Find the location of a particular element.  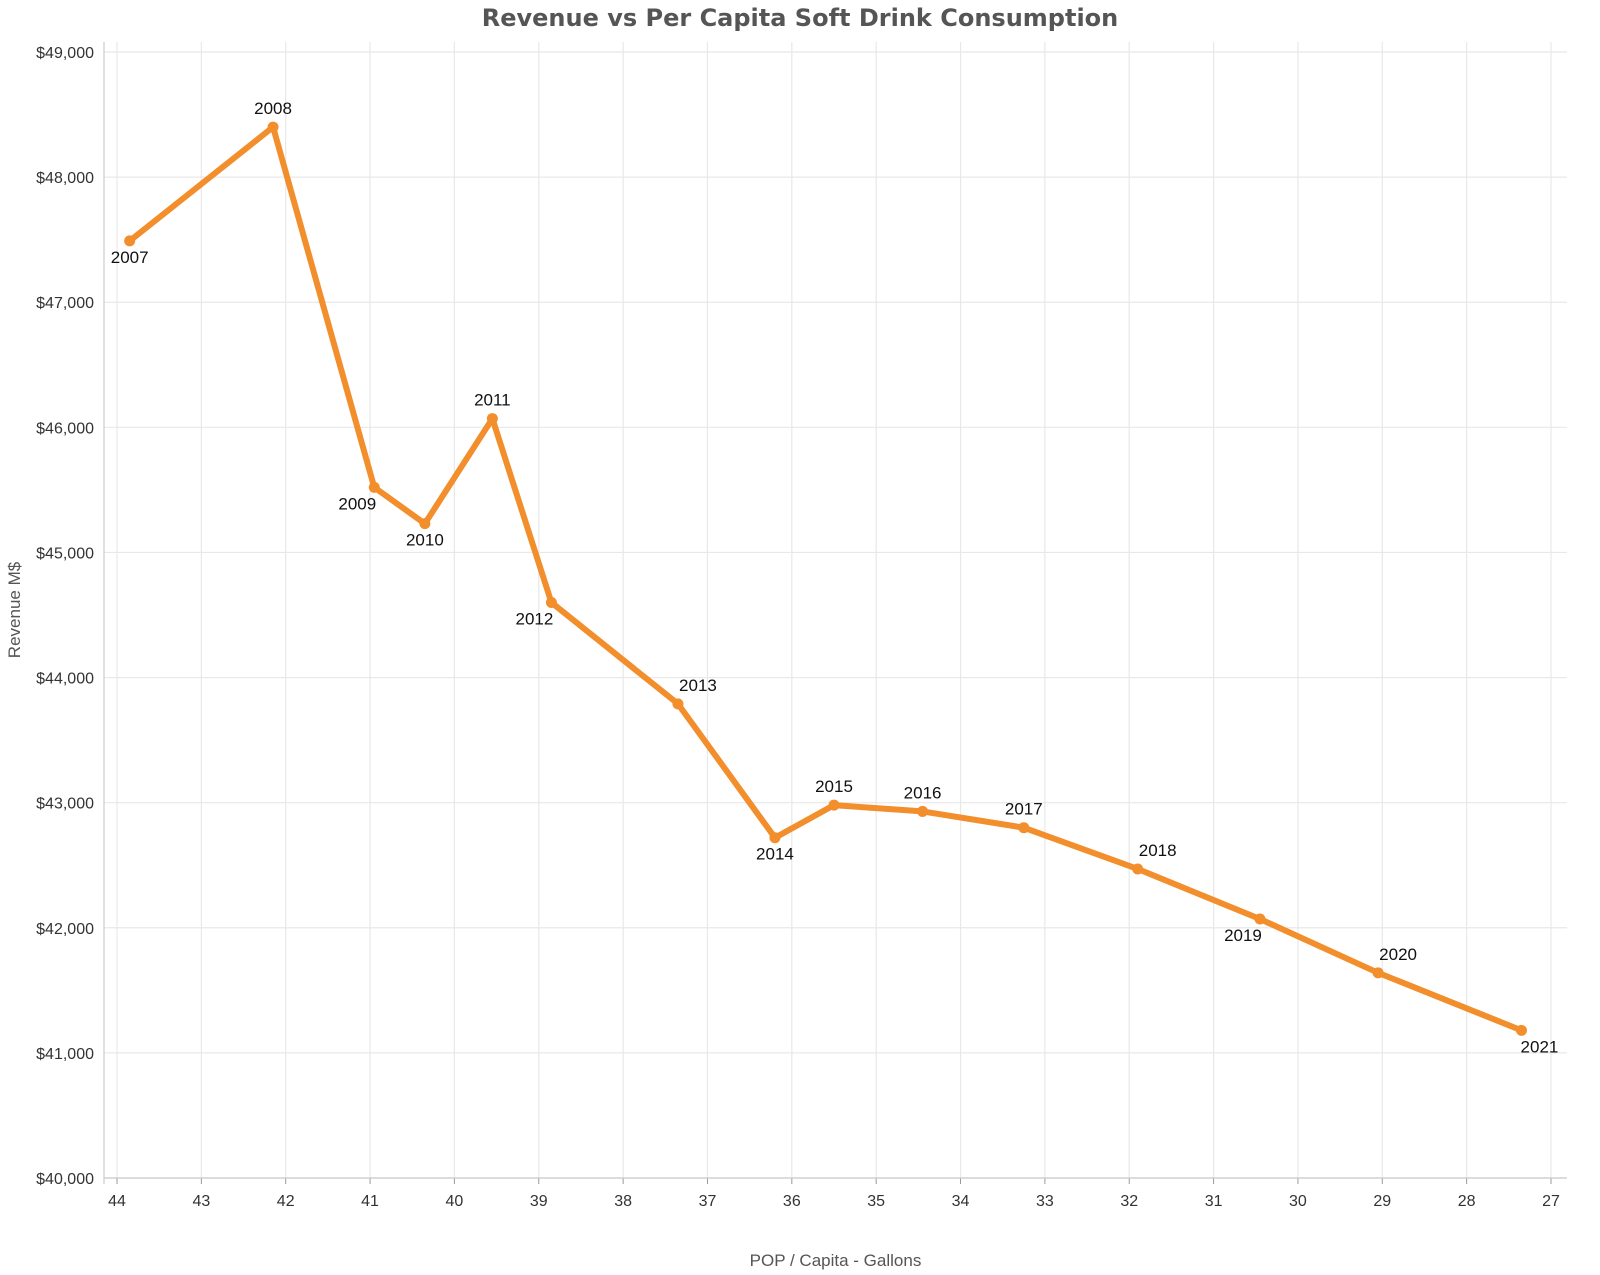

y-tick-label: $41,000 is located at coordinates (65, 1054).